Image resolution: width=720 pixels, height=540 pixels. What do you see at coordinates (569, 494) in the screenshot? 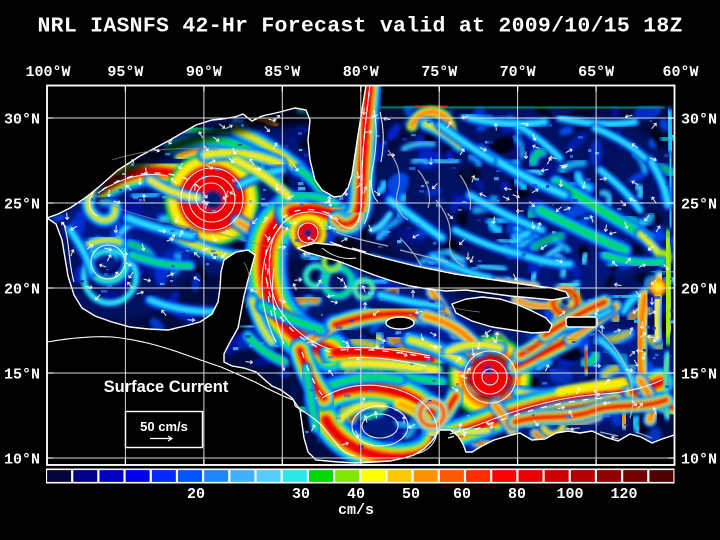
I see `svg-text: 100` at bounding box center [569, 494].